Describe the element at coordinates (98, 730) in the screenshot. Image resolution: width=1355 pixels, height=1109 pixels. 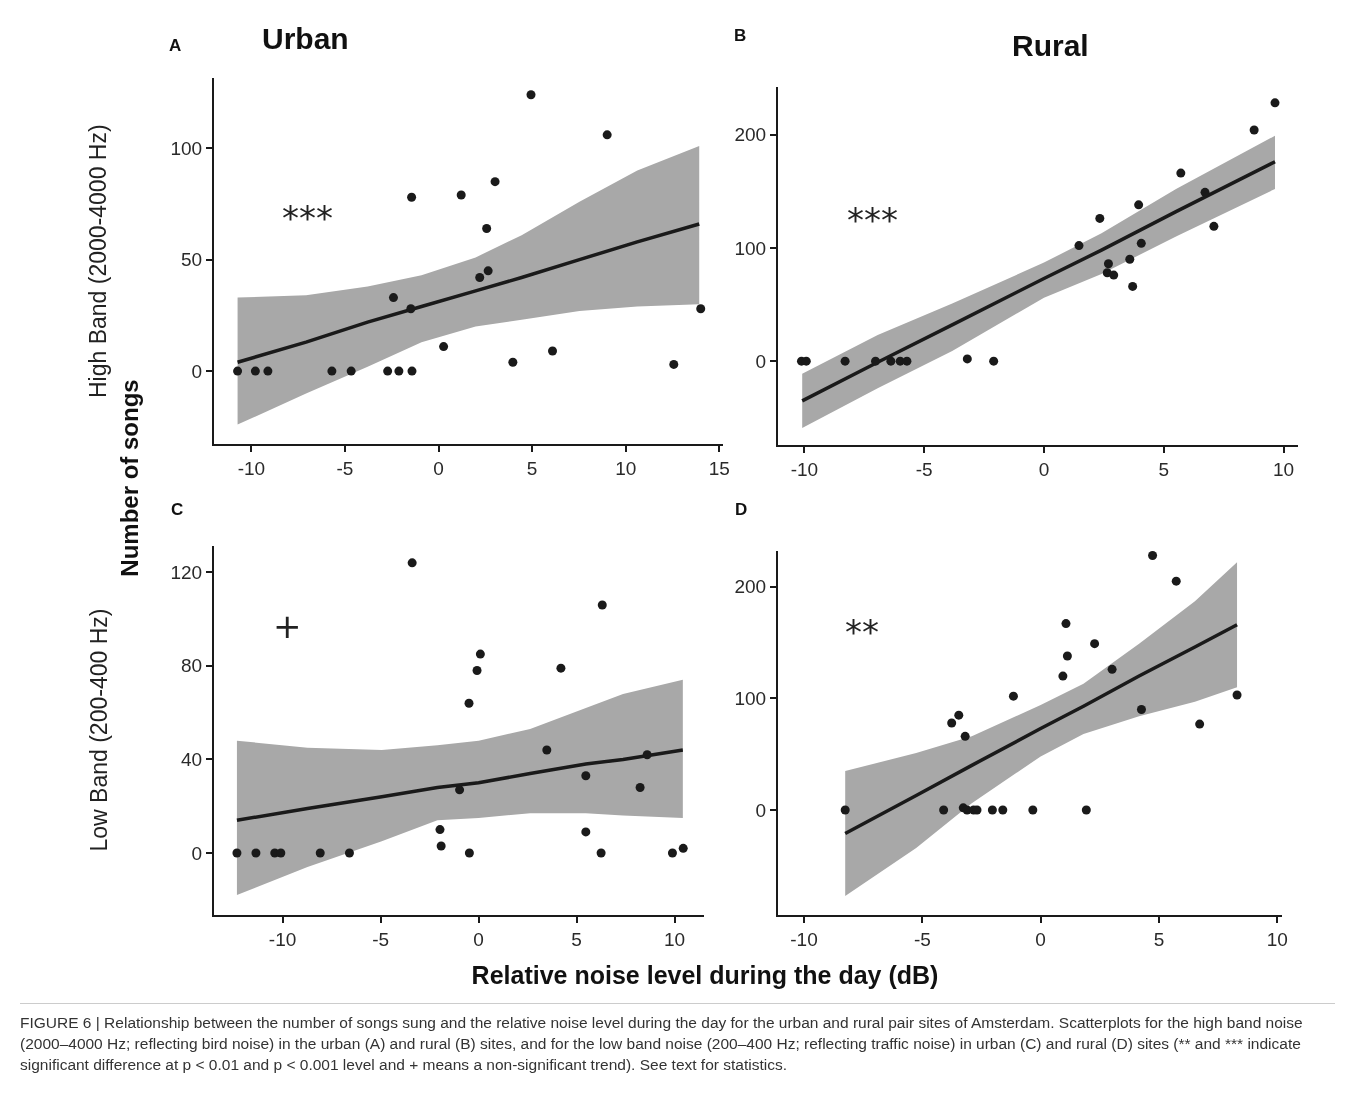
I see `y-axis-title: Low Band (200-400 Hz)` at that location.